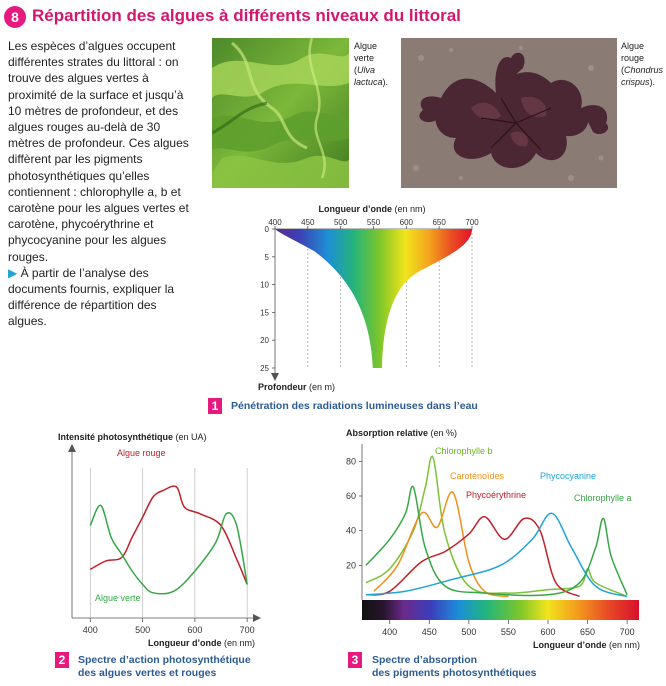 The image size is (666, 686). Describe the element at coordinates (373, 298) in the screenshot. I see `fig1-light-penetration-area` at that location.